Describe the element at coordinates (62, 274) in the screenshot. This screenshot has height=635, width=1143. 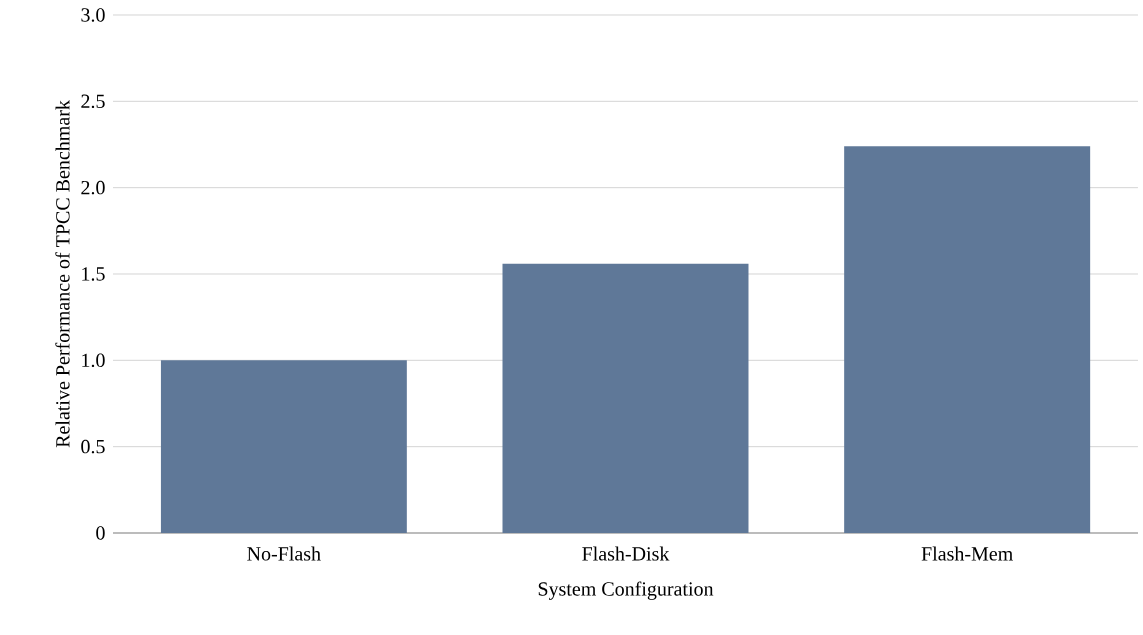
I see `y-axis-title: Relative Performance of TPCC Benchmark` at that location.